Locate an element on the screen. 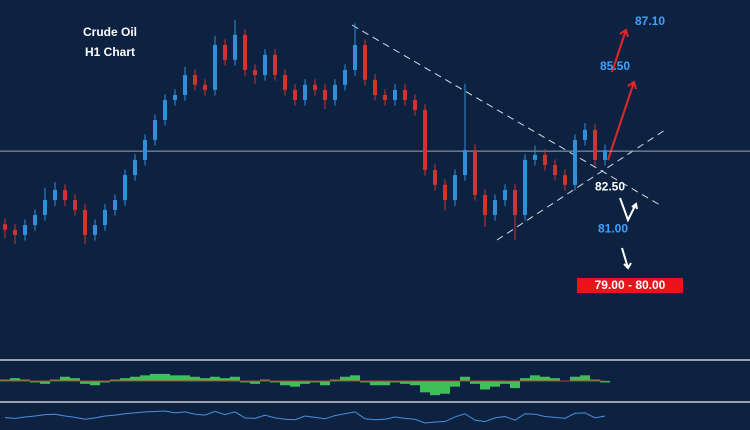  rsi-line is located at coordinates (305, 417).